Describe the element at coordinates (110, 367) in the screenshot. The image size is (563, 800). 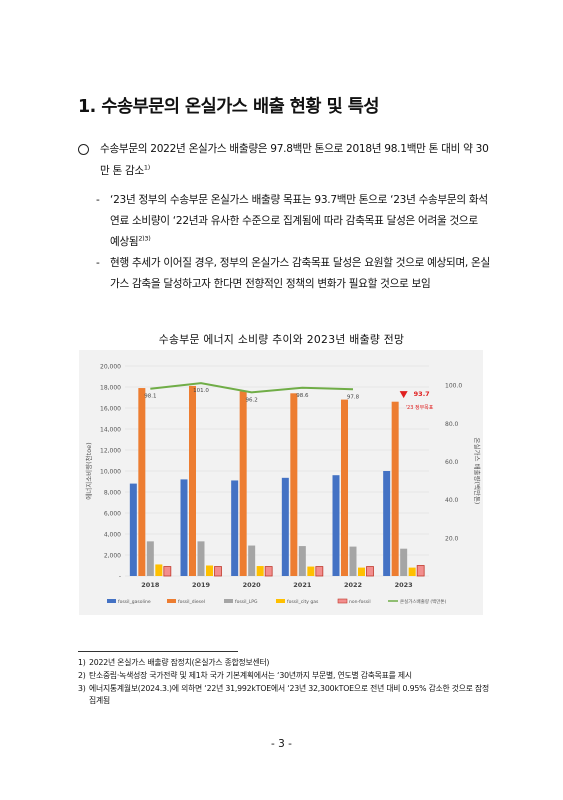
I see `y-left-tick-label: 20,000` at that location.